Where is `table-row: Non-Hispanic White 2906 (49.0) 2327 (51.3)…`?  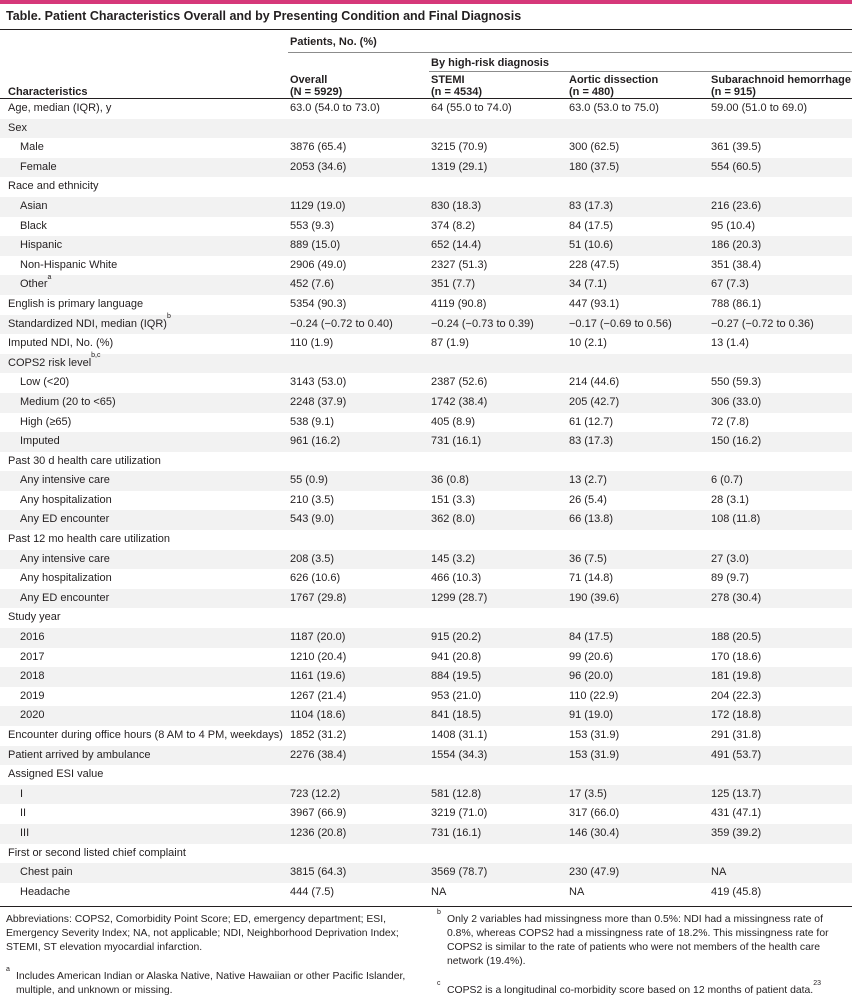
table-row: Non-Hispanic White 2906 (49.0) 2327 (51.3)… is located at coordinates (426, 266).